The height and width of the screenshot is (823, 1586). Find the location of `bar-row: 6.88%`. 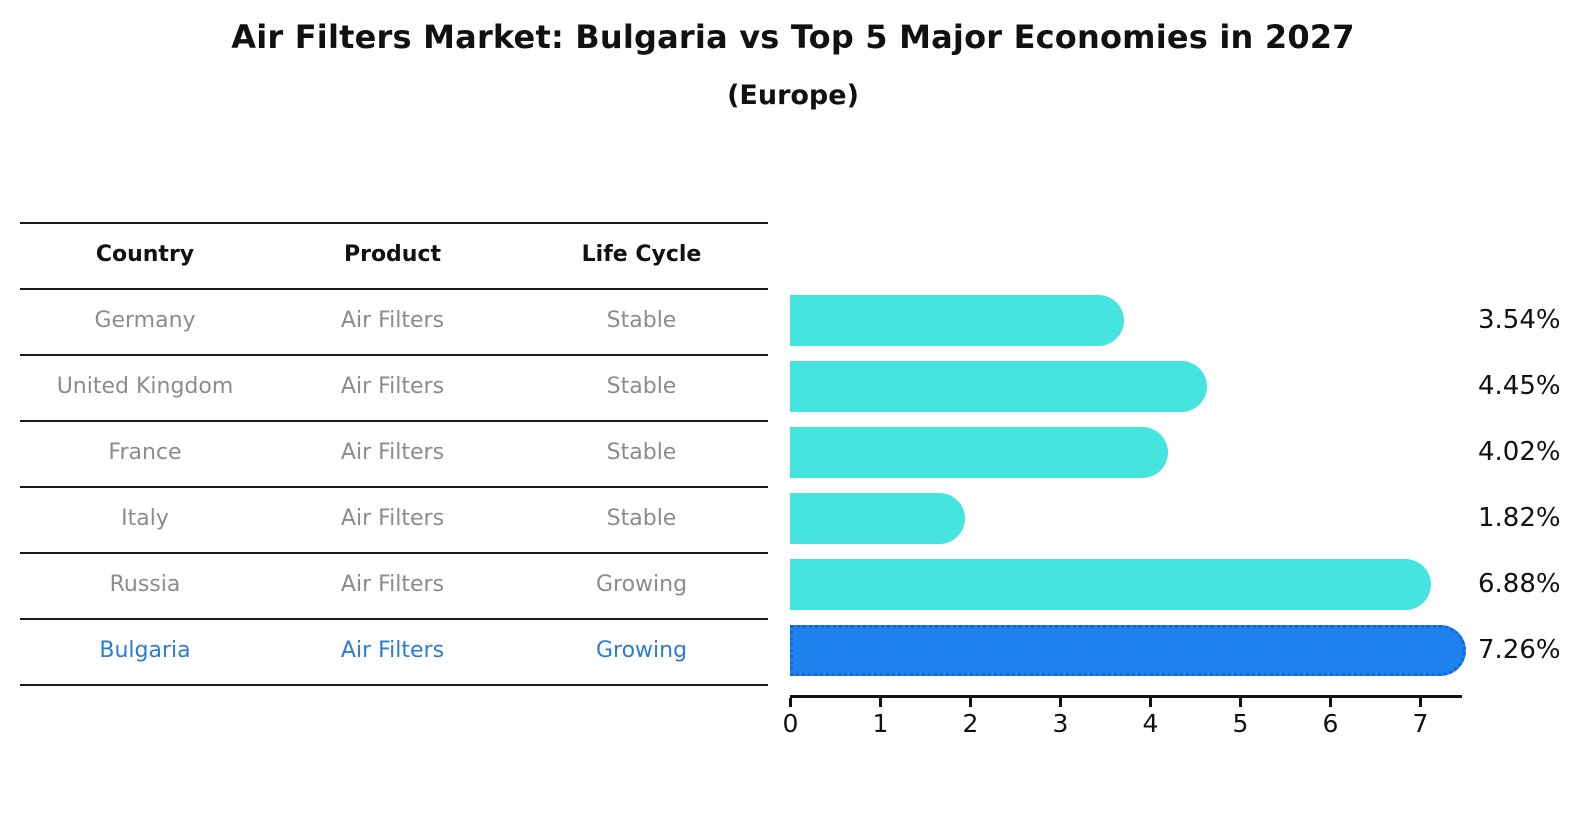

bar-row: 6.88% is located at coordinates (1188, 584).